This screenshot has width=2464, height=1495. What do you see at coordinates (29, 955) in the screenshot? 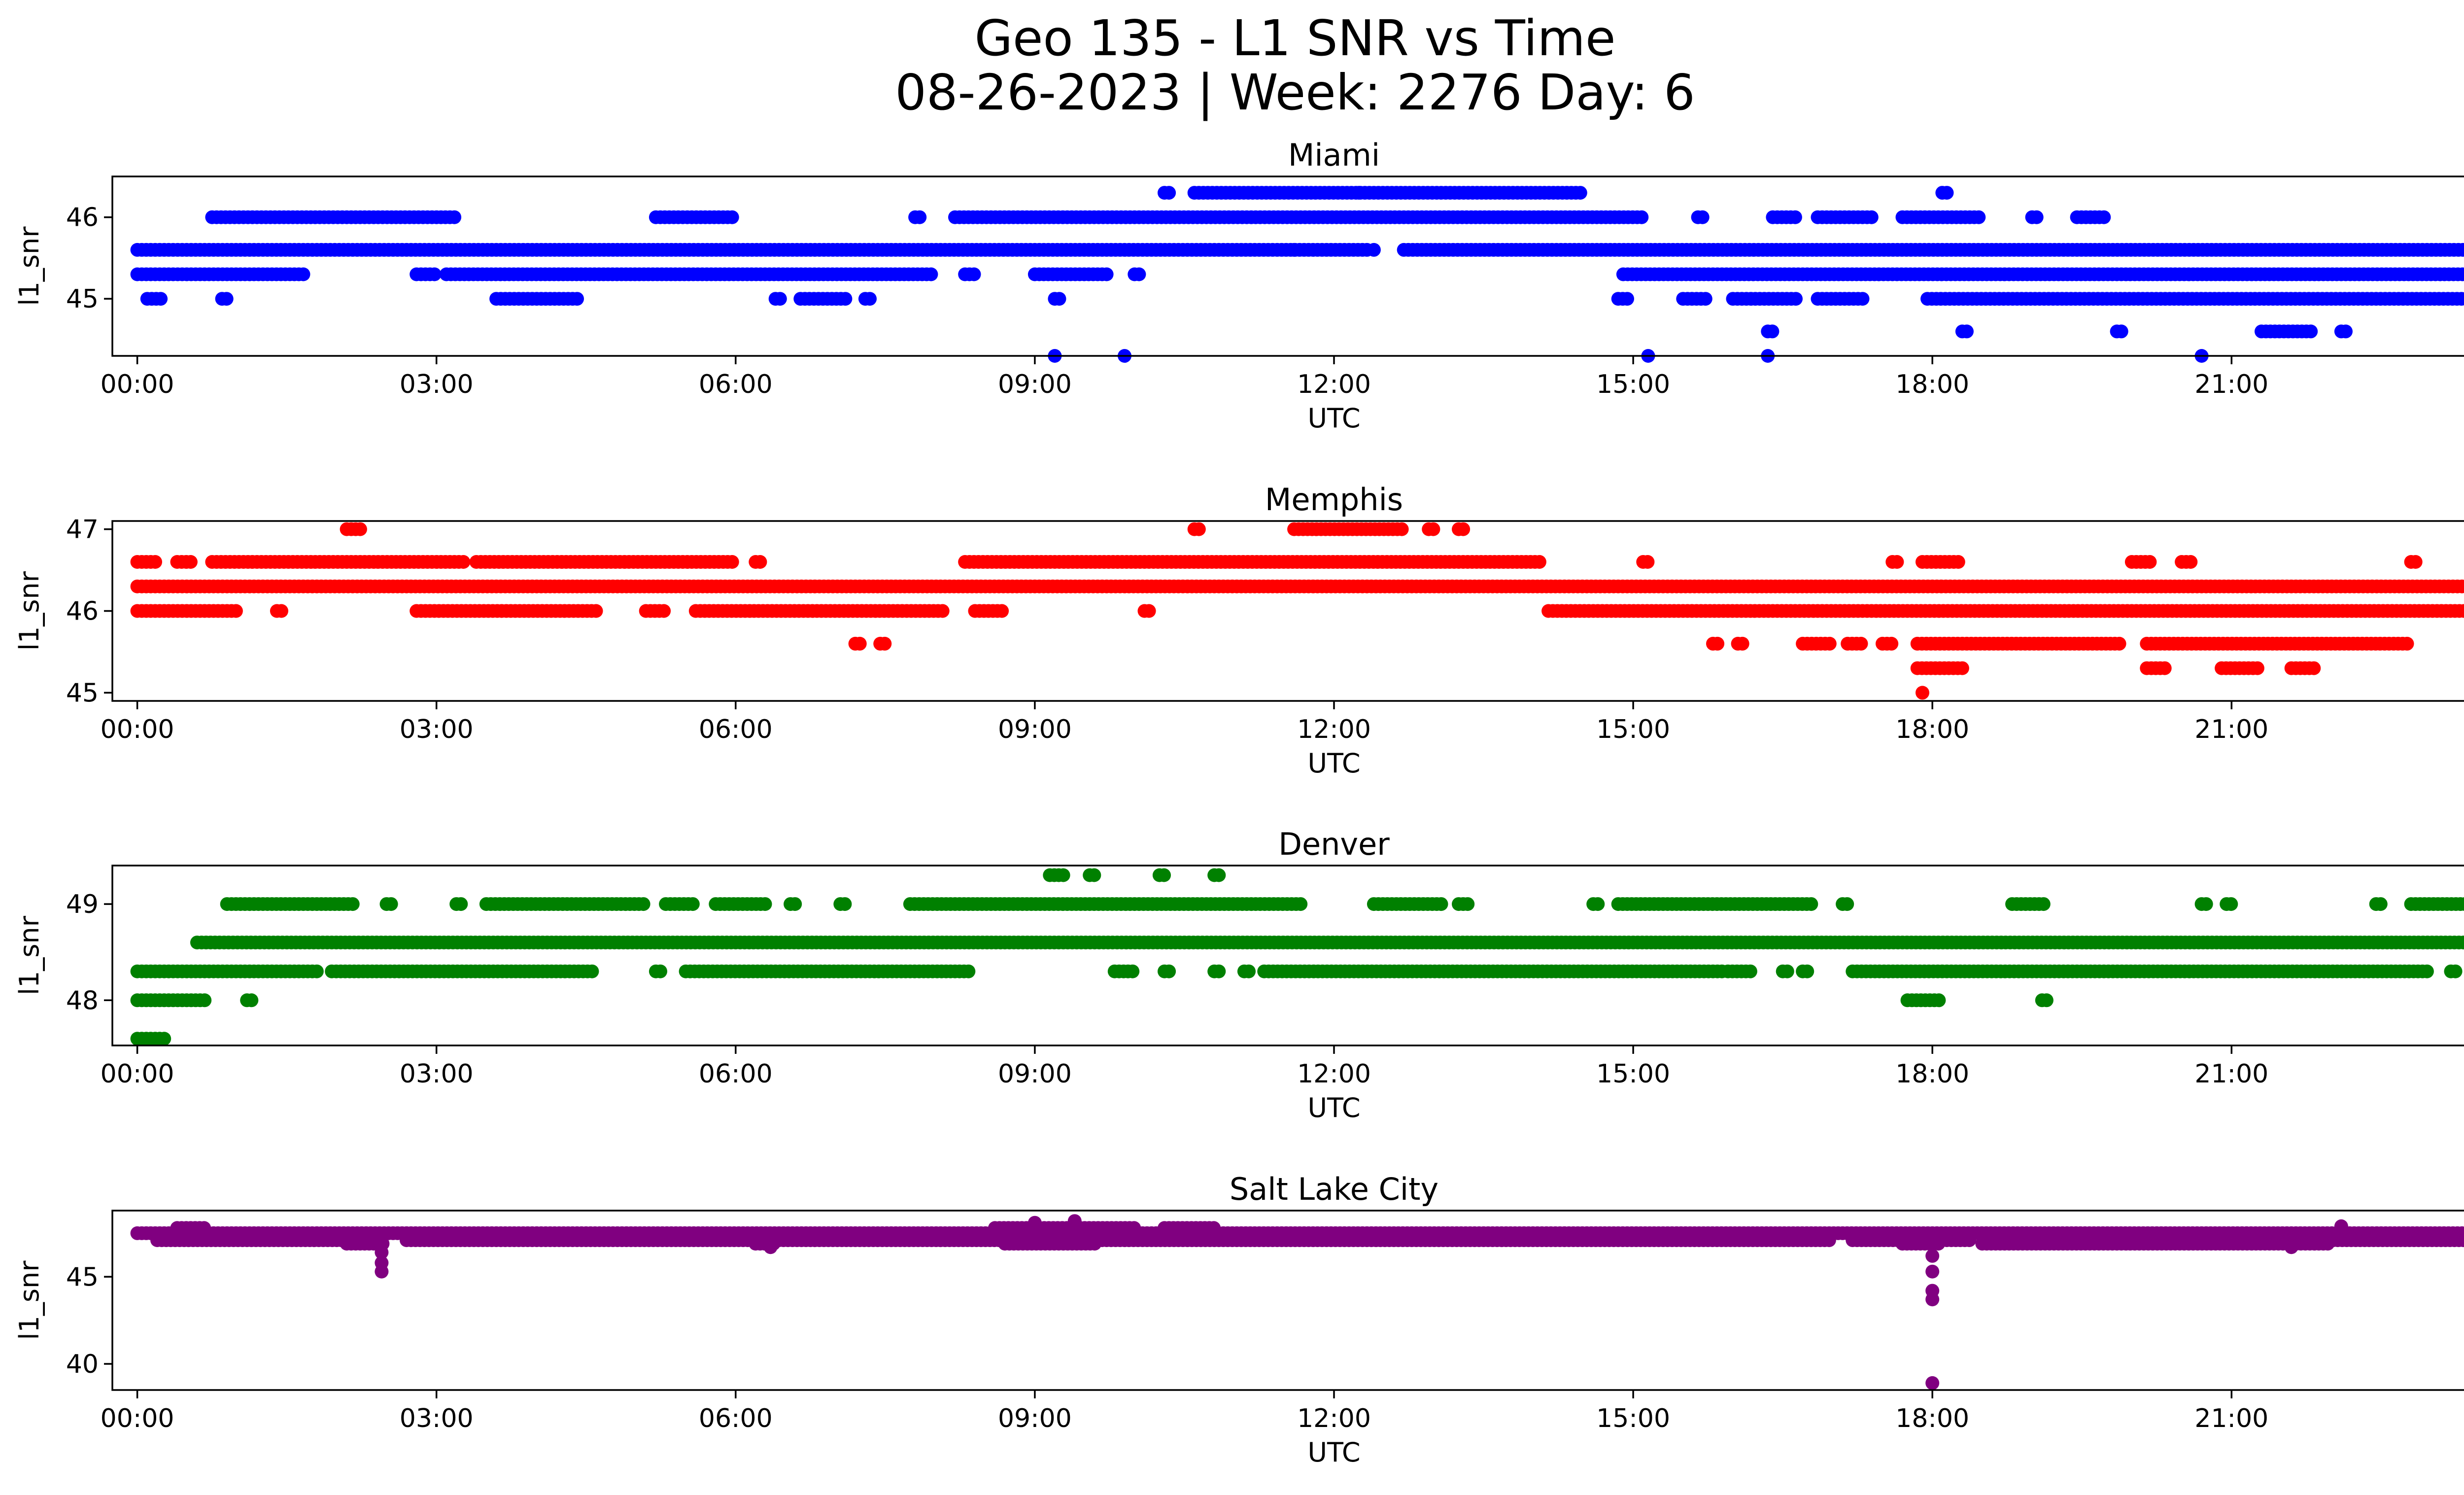
I see `denver-y-axis-label: l1_snr` at bounding box center [29, 955].